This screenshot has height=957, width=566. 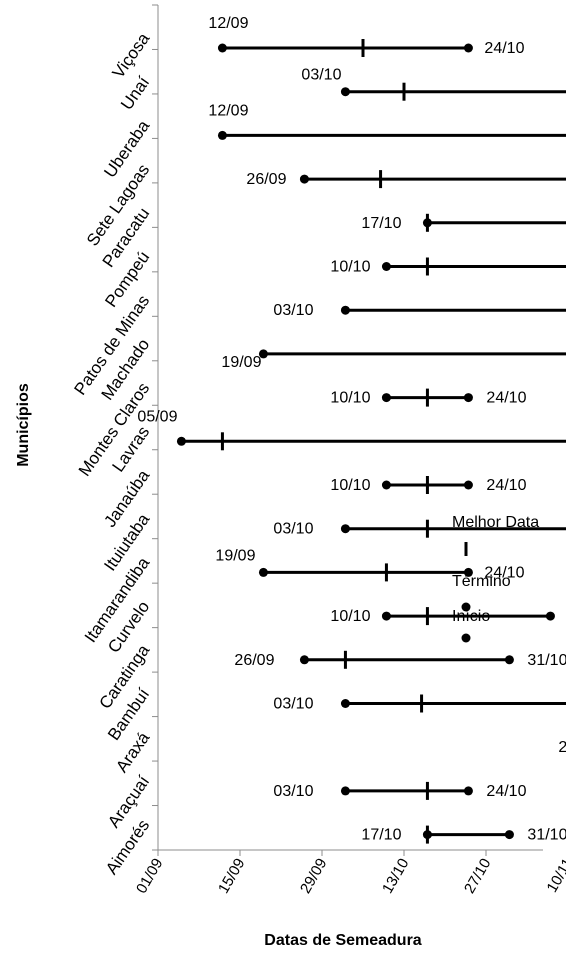 What do you see at coordinates (395, 876) in the screenshot?
I see `x-tick-label: 13/10` at bounding box center [395, 876].